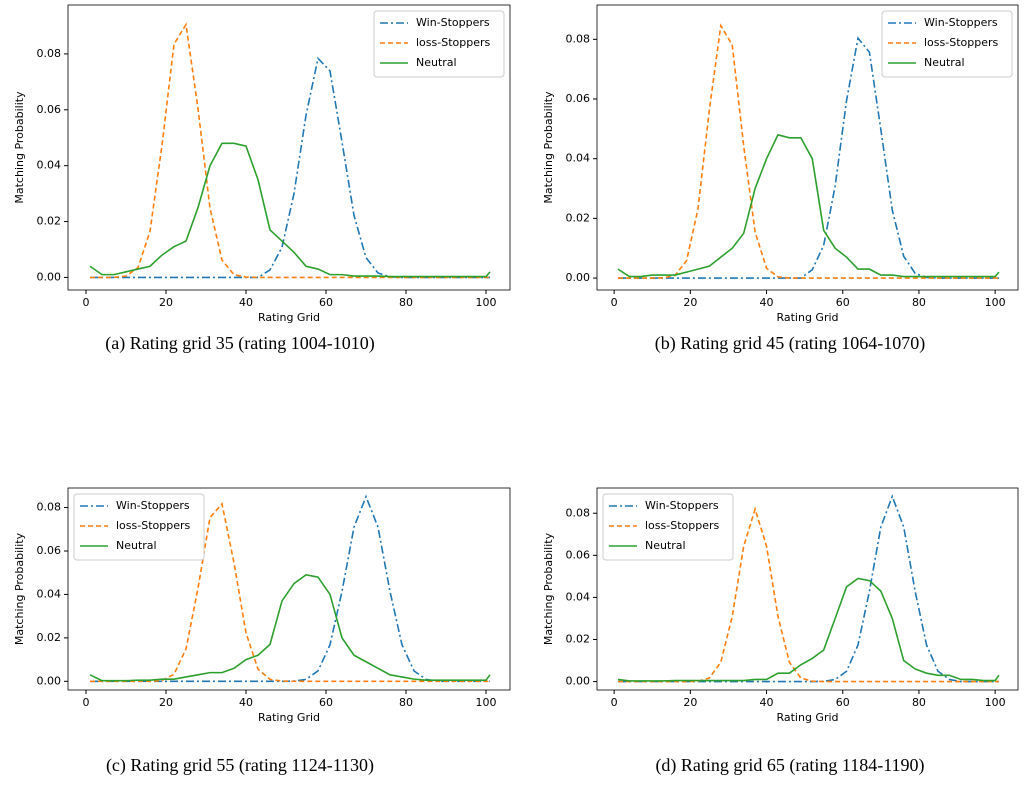 The height and width of the screenshot is (787, 1031). Describe the element at coordinates (239, 343) in the screenshot. I see `caption: (a) Rating grid 35 (rating 1004-1010)` at that location.